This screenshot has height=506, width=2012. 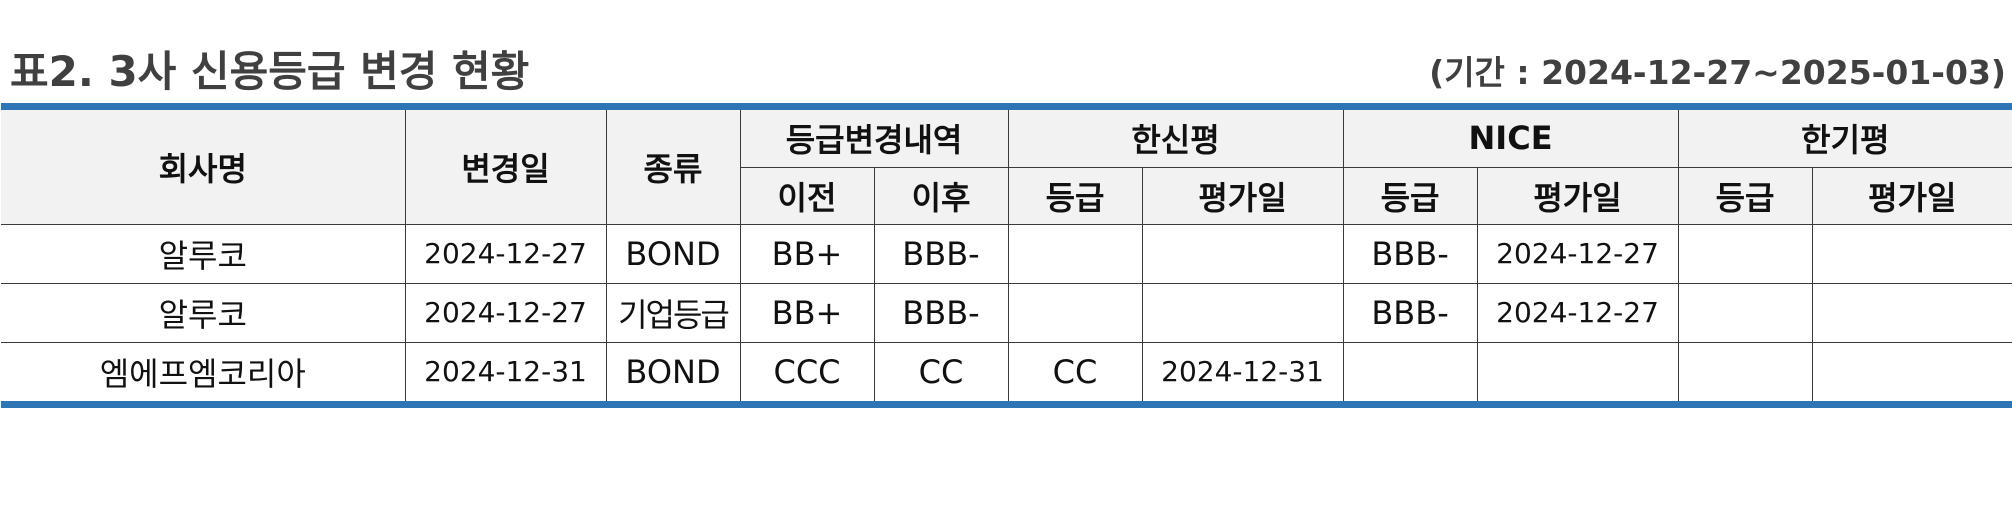 What do you see at coordinates (203, 167) in the screenshot?
I see `header-company: 회사명` at bounding box center [203, 167].